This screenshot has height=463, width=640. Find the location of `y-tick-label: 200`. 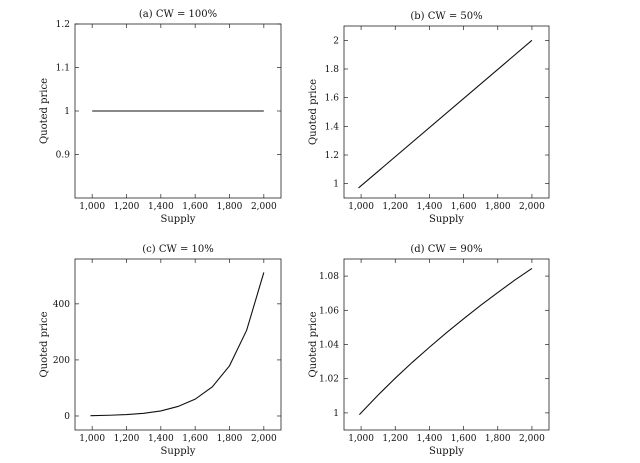

y-tick-label: 200 is located at coordinates (61, 361).